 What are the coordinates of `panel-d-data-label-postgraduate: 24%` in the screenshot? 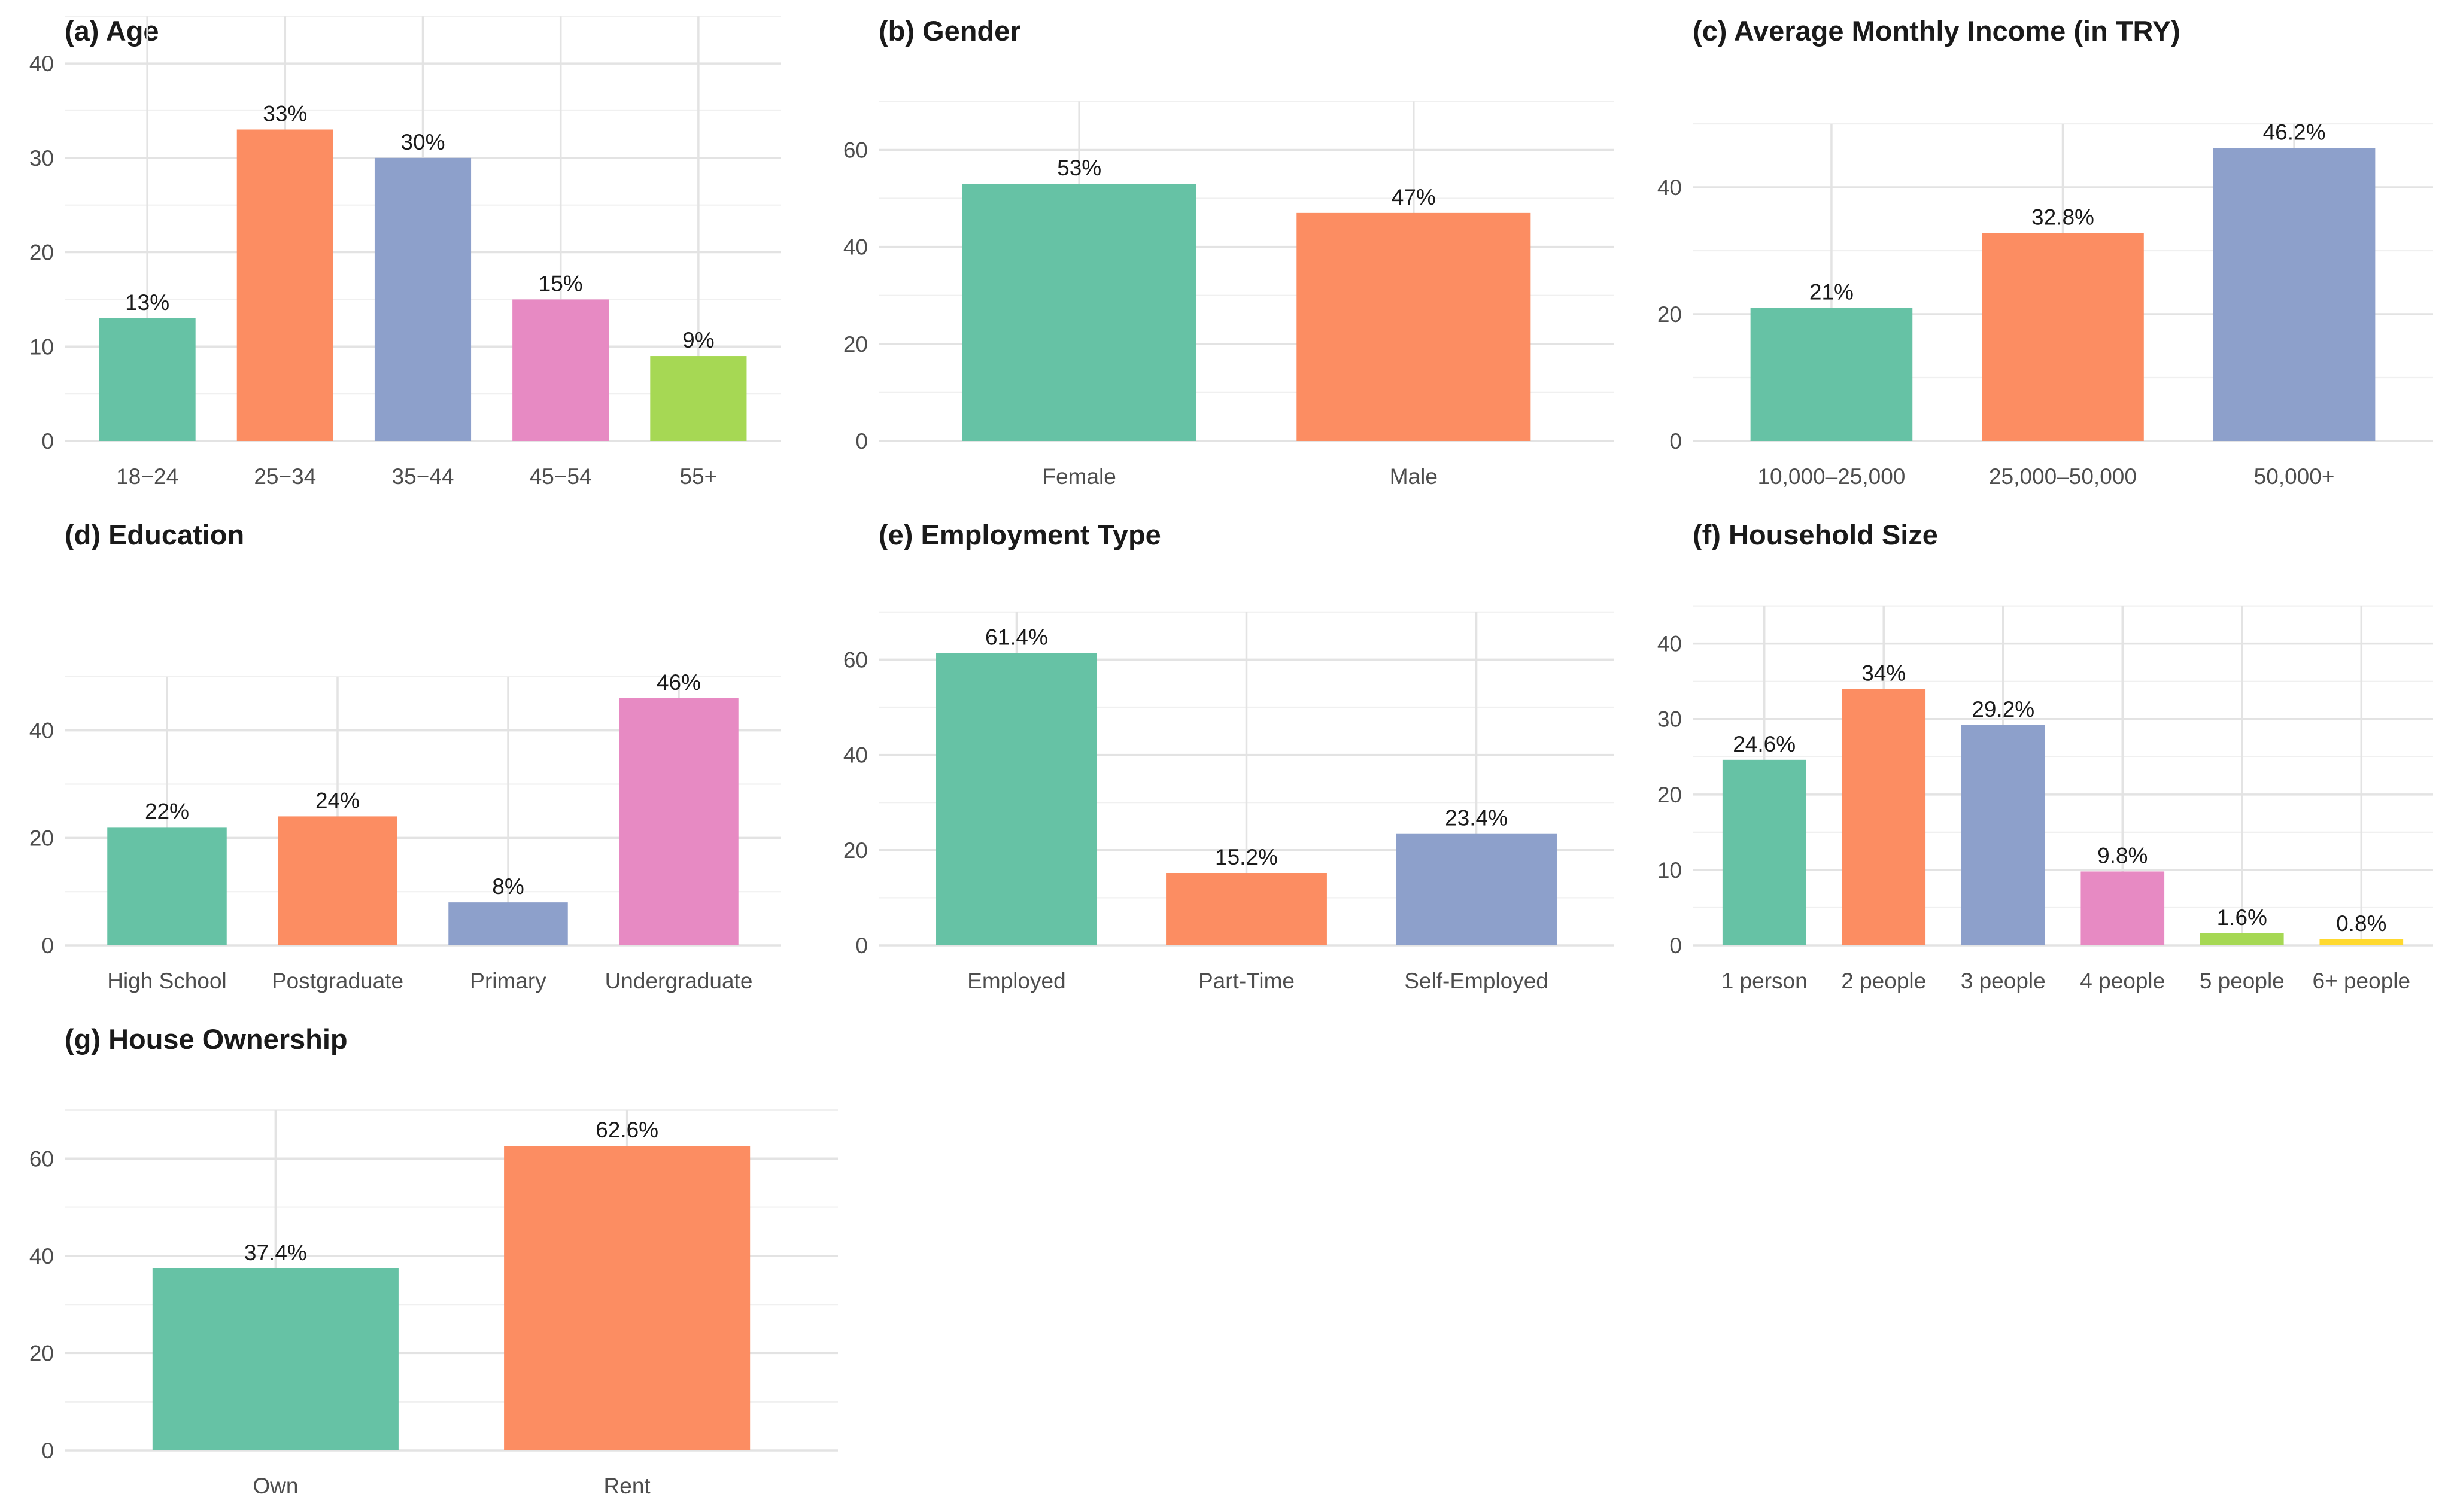 It's located at (337, 800).